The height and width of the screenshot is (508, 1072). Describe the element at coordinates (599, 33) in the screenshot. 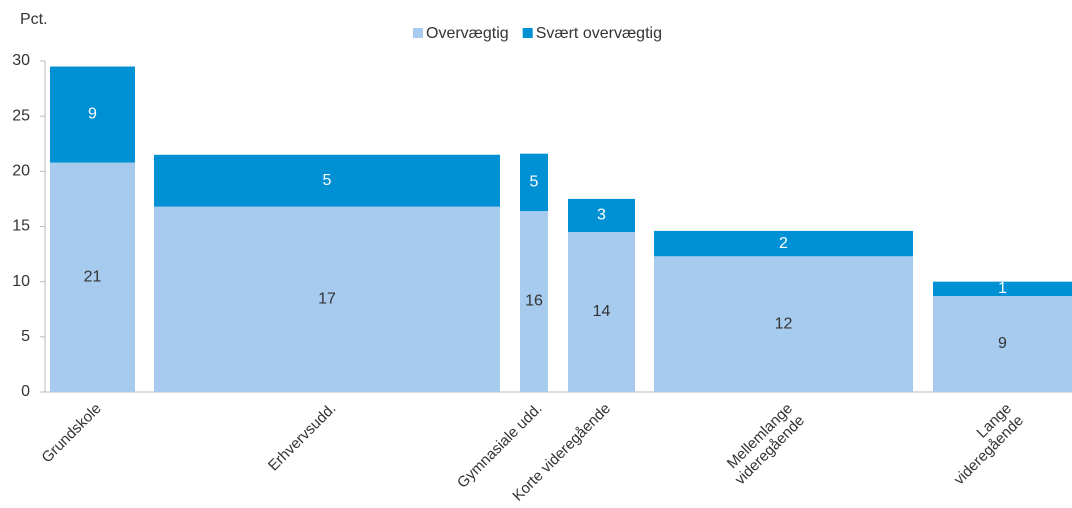

I see `legend-label: Svært overvægtig` at that location.